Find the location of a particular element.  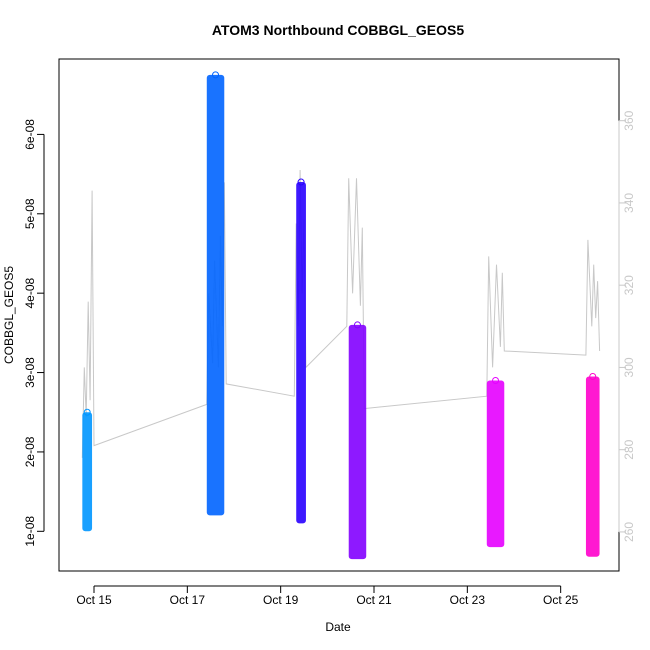

segment-1-points is located at coordinates (87, 472).